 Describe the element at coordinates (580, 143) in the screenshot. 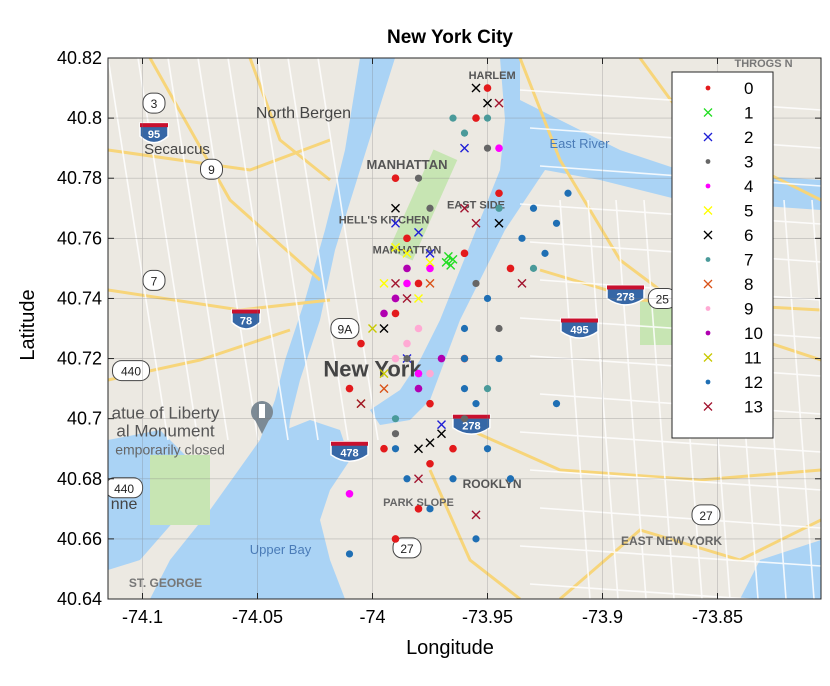

I see `map-label: East River` at that location.